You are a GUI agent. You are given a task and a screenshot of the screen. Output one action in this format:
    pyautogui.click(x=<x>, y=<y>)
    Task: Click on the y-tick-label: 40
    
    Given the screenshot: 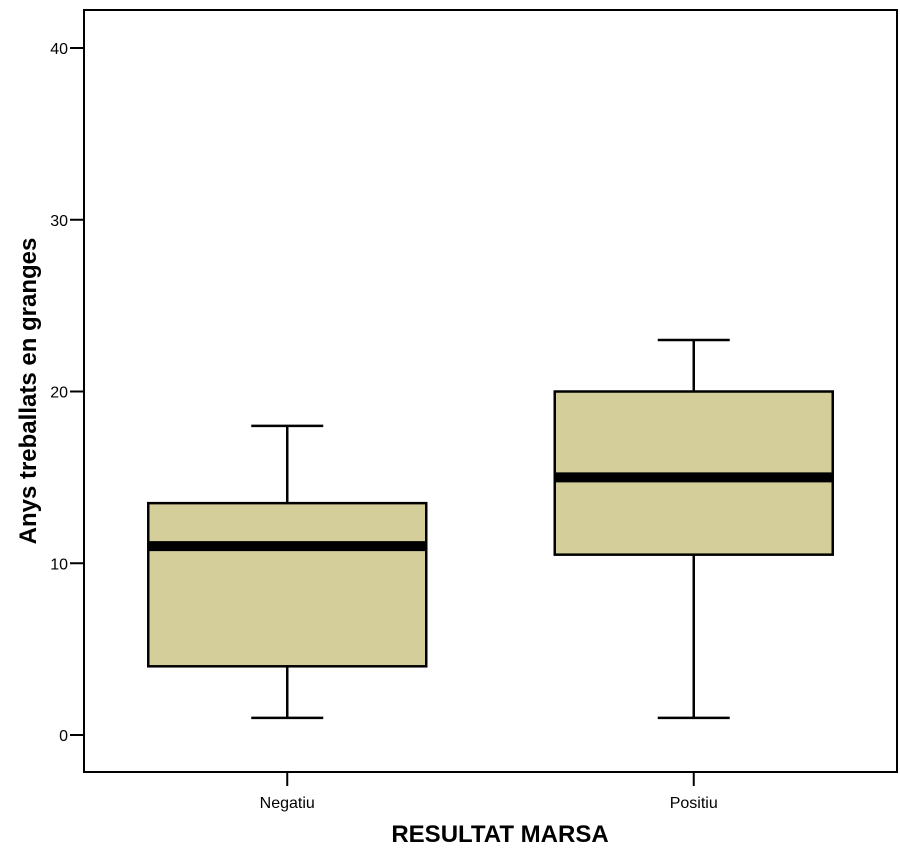 What is the action you would take?
    pyautogui.click(x=59, y=49)
    